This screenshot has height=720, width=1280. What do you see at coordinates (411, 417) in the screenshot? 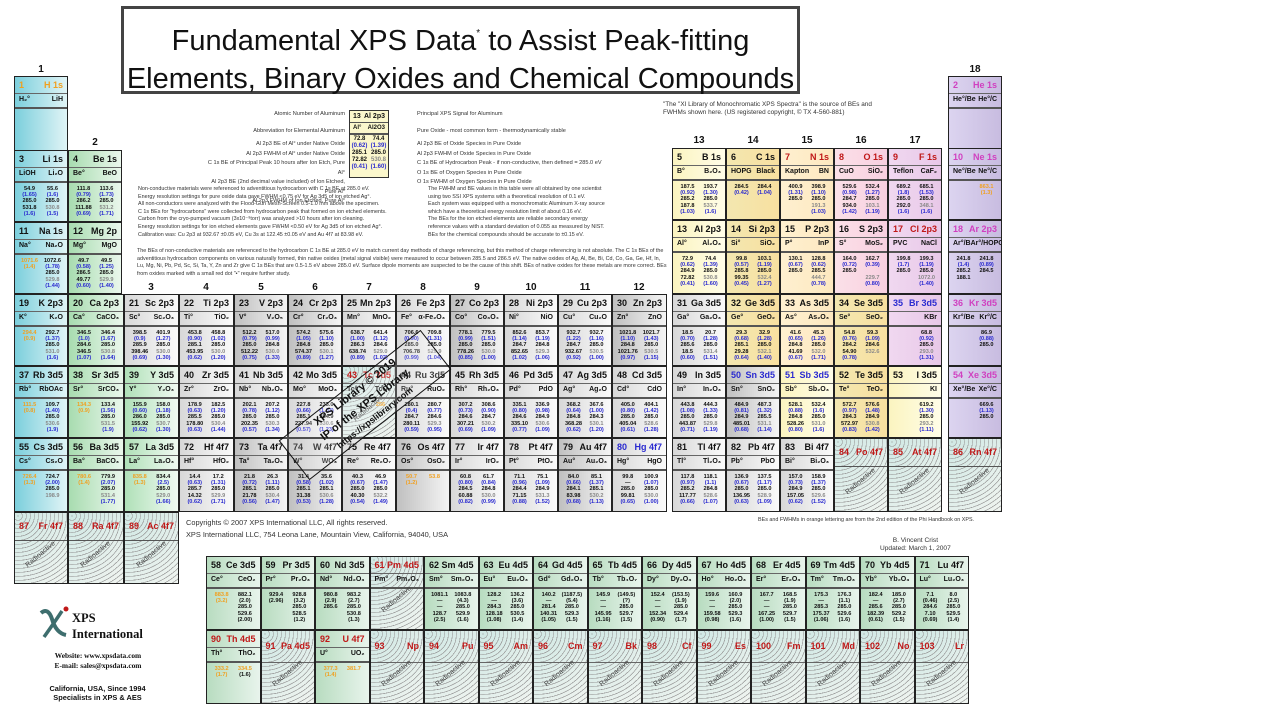
I see `data-value: 284.7` at bounding box center [411, 417].